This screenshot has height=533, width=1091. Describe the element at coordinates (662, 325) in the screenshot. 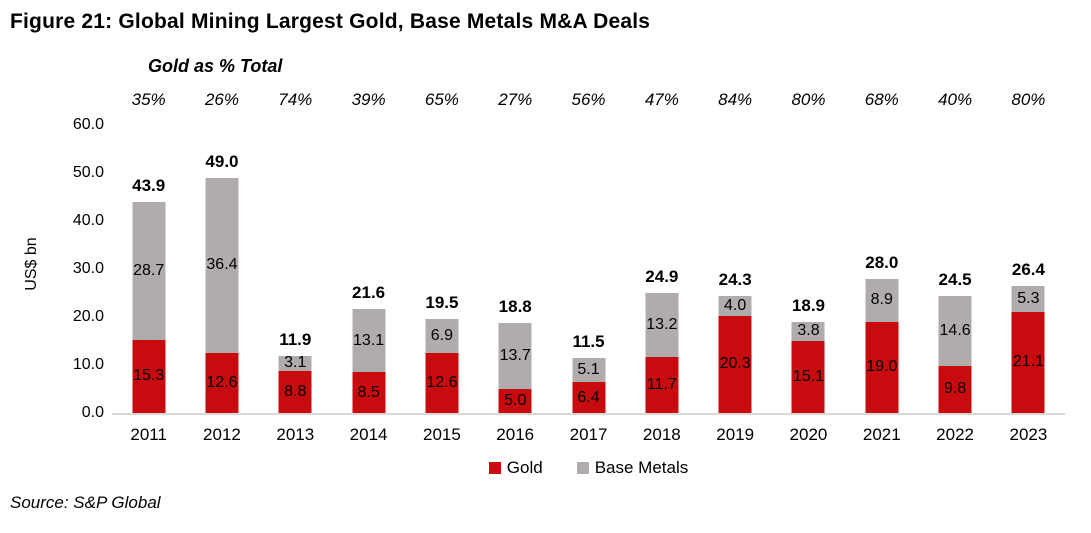

I see `base-metals-value-label: 13.2` at that location.